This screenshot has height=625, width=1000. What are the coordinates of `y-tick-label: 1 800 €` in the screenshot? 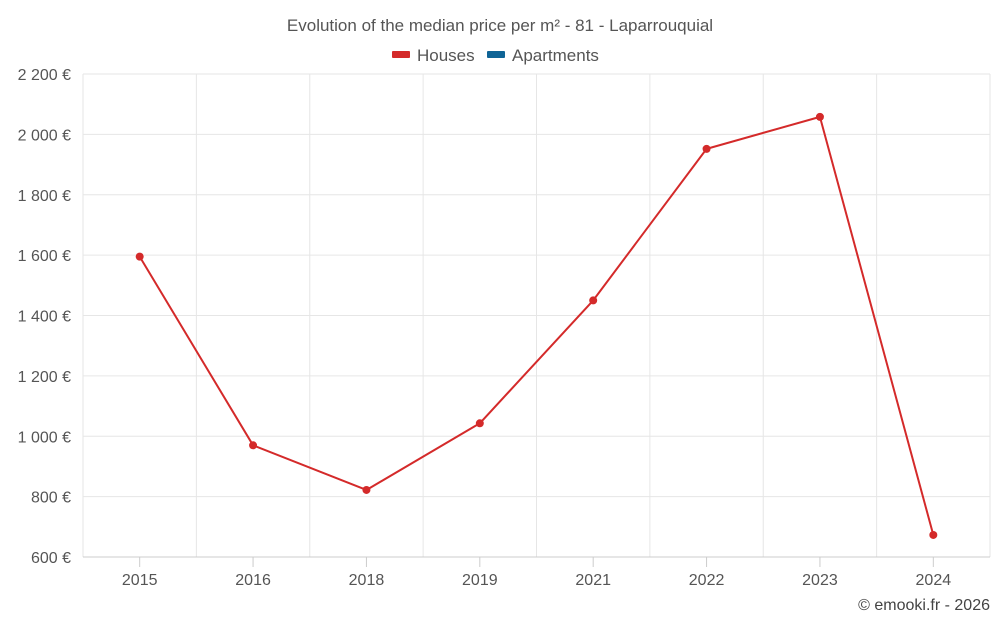 It's located at (44, 196).